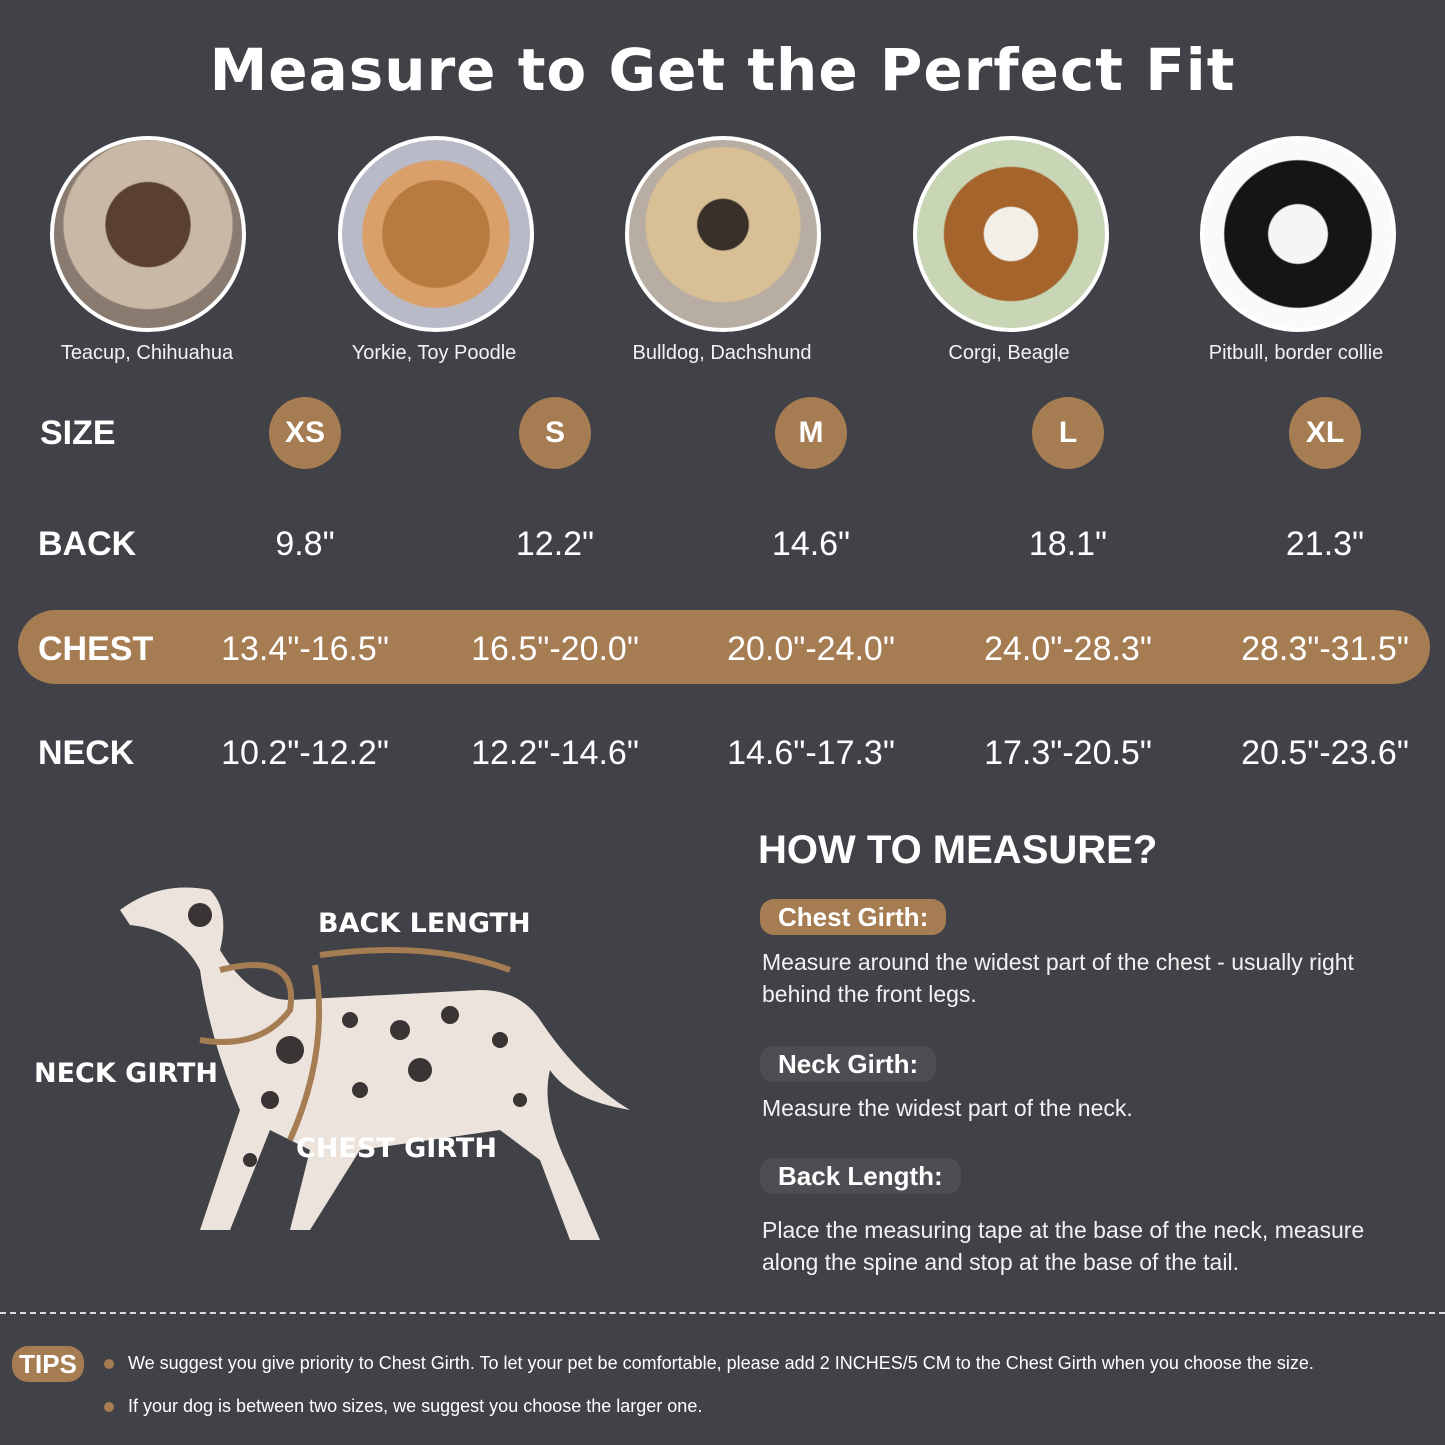  What do you see at coordinates (555, 544) in the screenshot?
I see `back-value: 12.2"` at bounding box center [555, 544].